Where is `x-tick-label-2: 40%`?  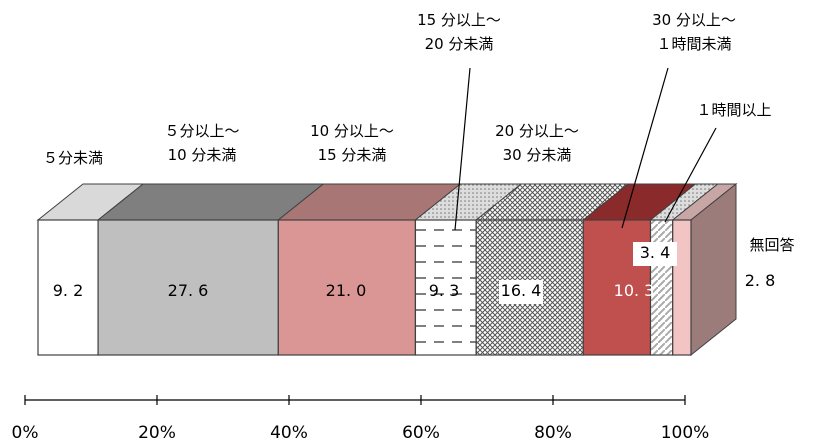 x-tick-label-2: 40% is located at coordinates (289, 433).